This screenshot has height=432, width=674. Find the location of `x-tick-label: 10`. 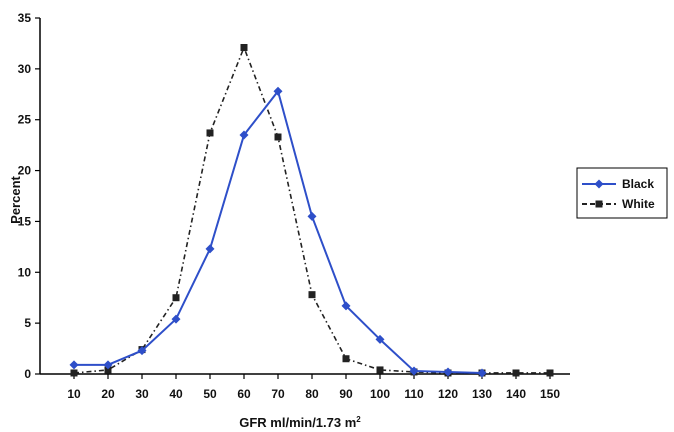

x-tick-label: 10 is located at coordinates (74, 394).